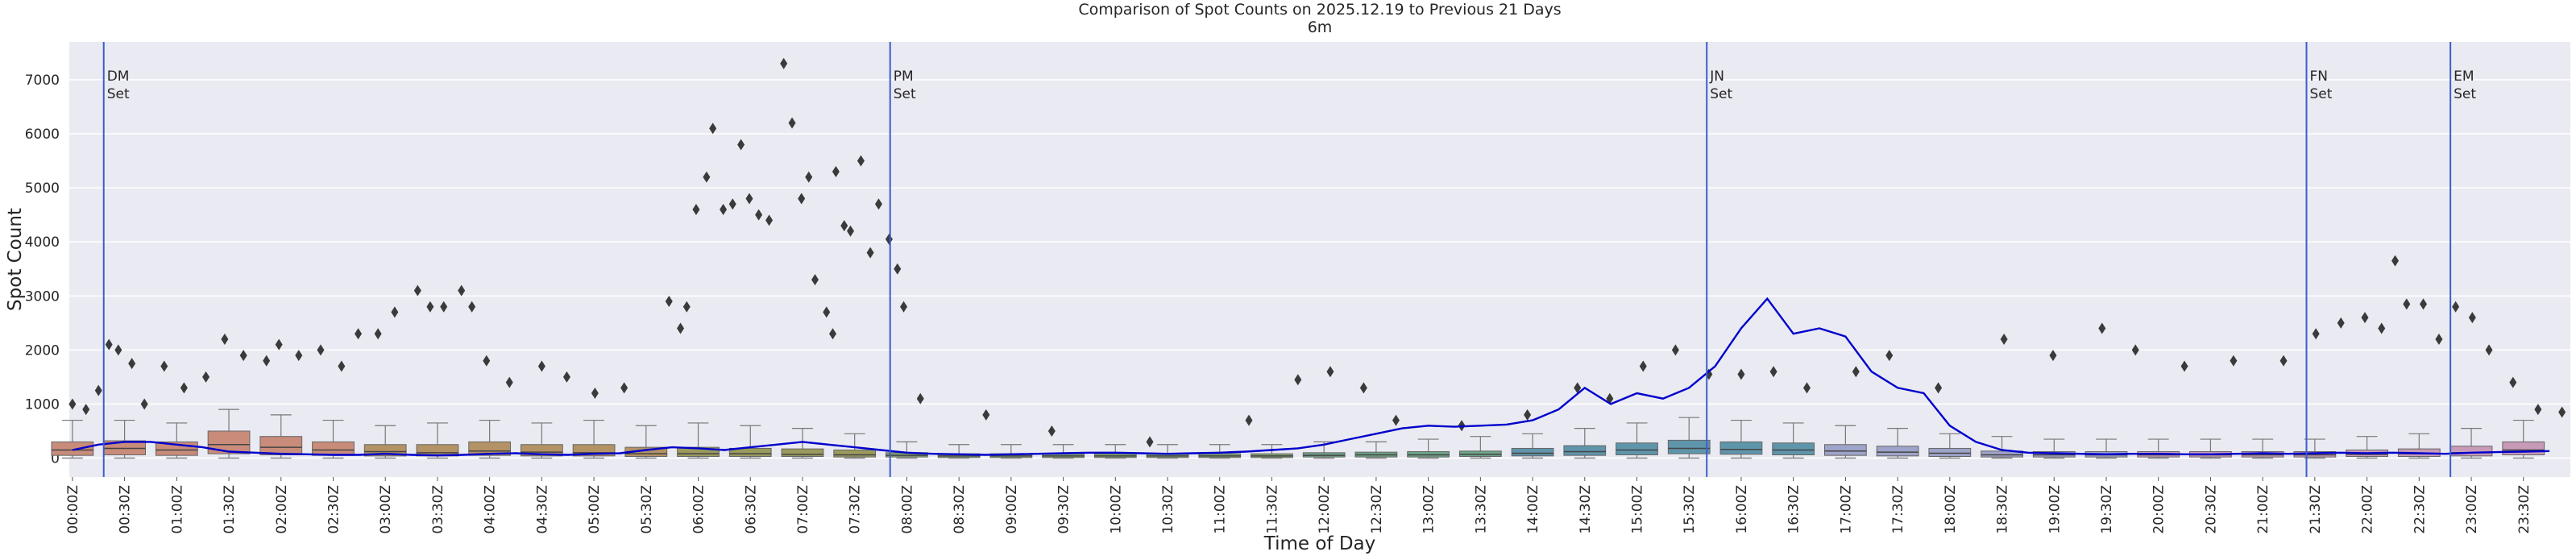 This screenshot has height=560, width=2576. Describe the element at coordinates (126, 509) in the screenshot. I see `x-tick-label: 00:30Z` at that location.